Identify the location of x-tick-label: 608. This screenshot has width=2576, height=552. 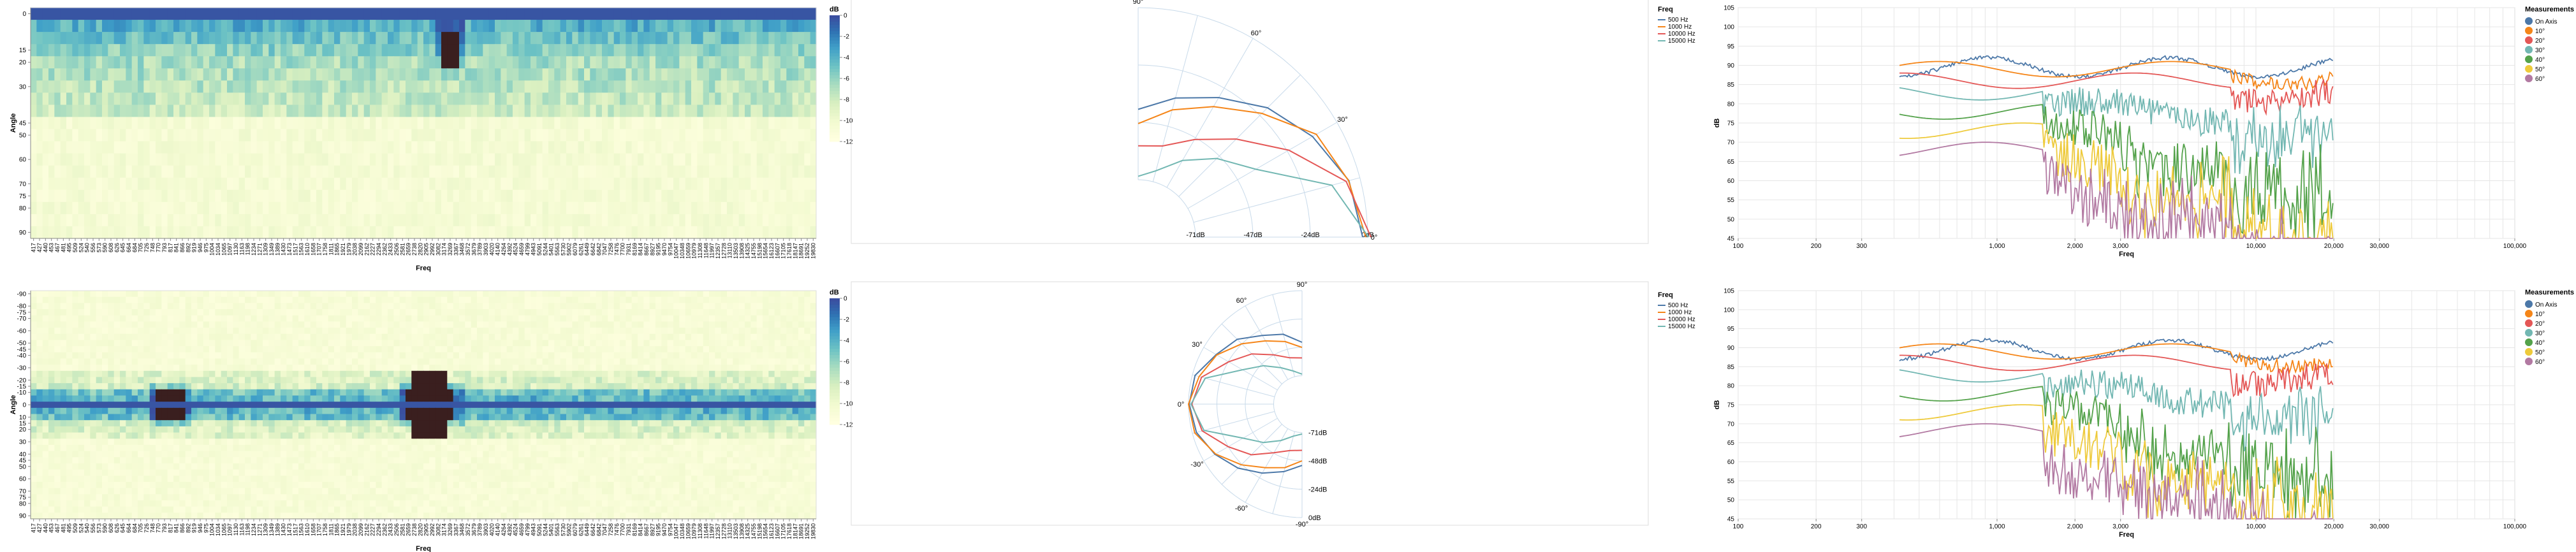
(111, 247).